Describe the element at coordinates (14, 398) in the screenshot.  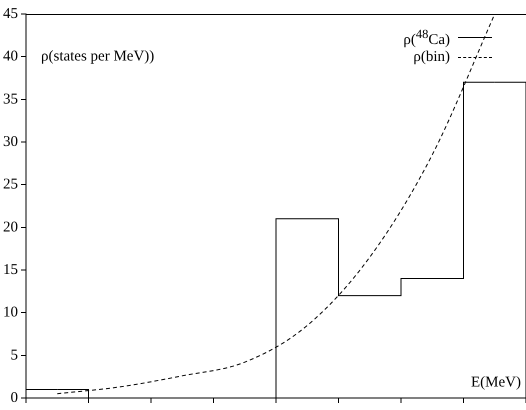
I see `y-tick-label: 0` at that location.